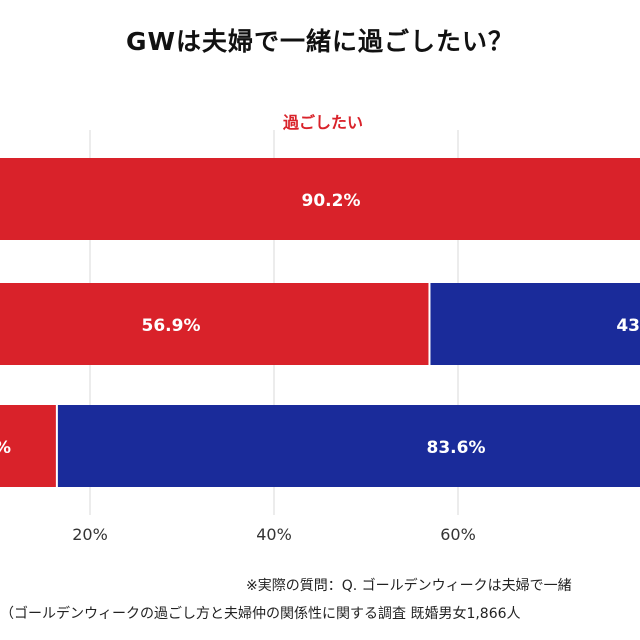  What do you see at coordinates (409, 586) in the screenshot?
I see `footnote-question: ※実際の質問：Q. ゴールデンウィークは夫婦で一緒` at bounding box center [409, 586].